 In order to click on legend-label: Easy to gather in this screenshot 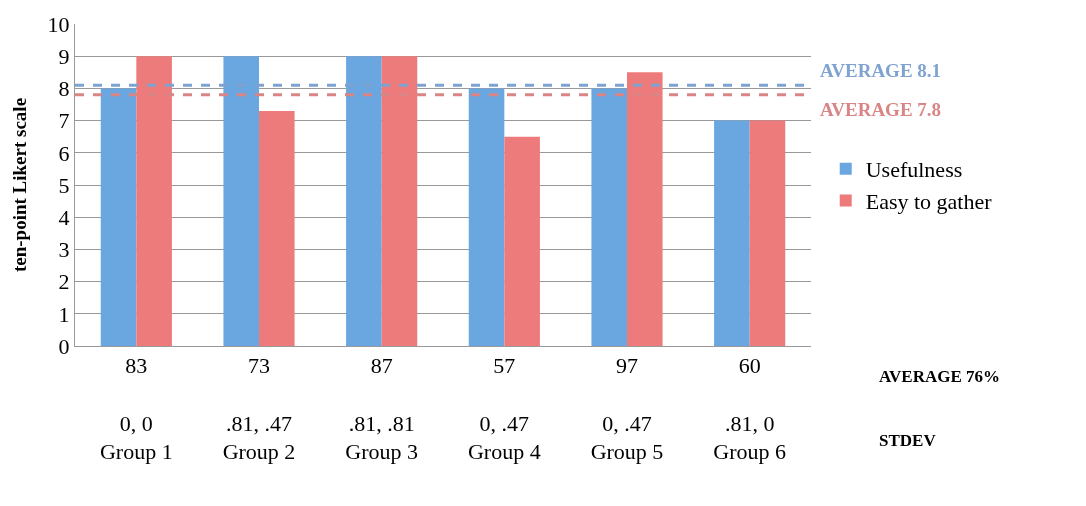, I will do `click(929, 201)`.